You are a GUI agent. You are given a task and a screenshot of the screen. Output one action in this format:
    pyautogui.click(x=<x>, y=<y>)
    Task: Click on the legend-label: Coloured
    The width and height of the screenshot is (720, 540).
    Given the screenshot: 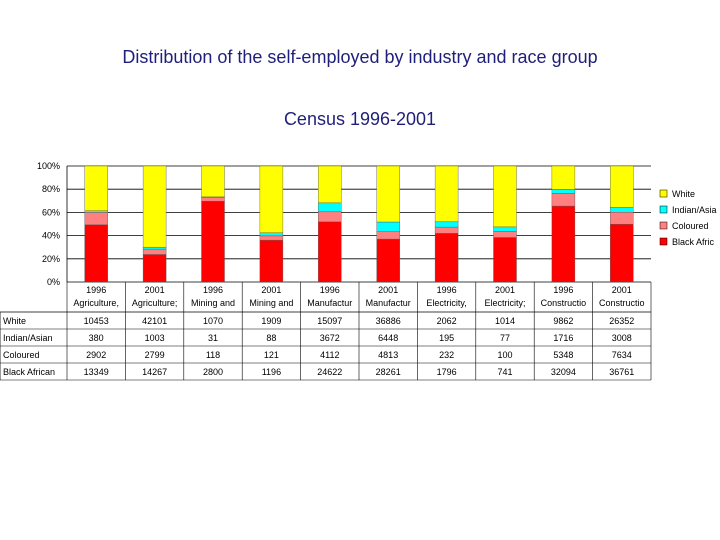 What is the action you would take?
    pyautogui.click(x=690, y=226)
    